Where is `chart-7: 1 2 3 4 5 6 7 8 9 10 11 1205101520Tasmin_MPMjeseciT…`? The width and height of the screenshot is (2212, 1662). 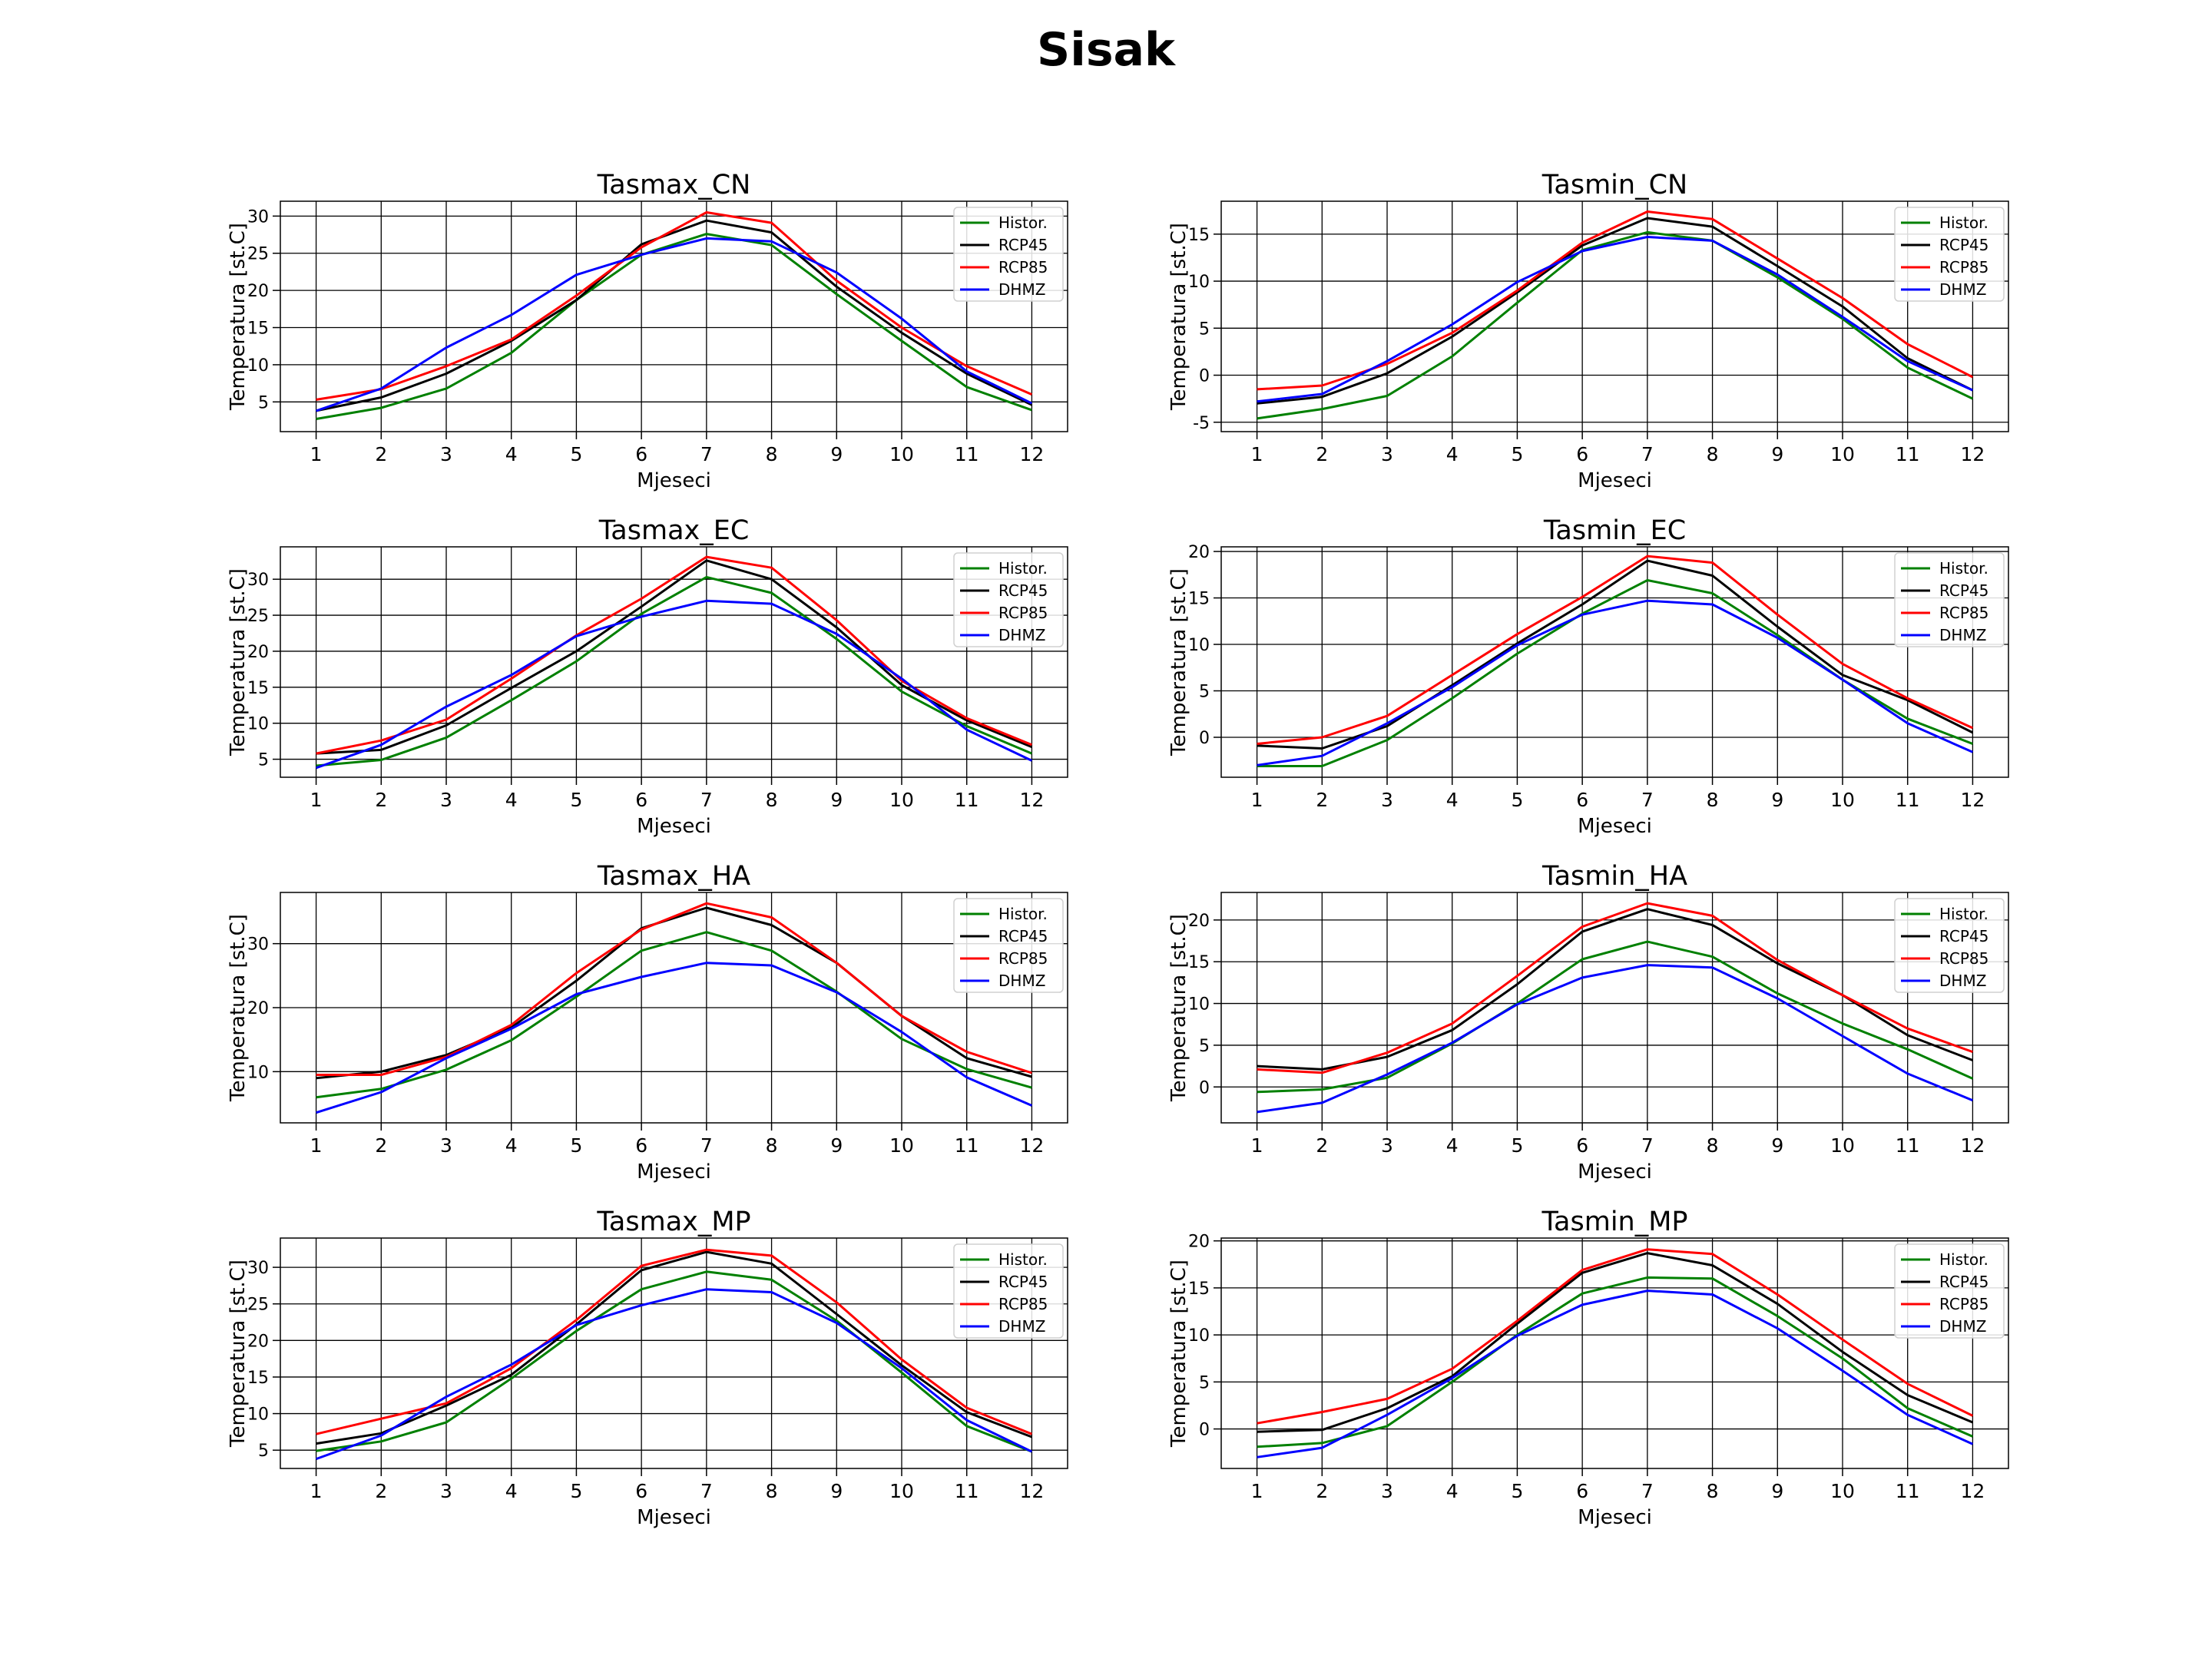
chart-7: 1 2 3 4 5 6 7 8 9 10 11 1205101520Tasmin_MPMjeseciT… is located at coordinates (1588, 1368).